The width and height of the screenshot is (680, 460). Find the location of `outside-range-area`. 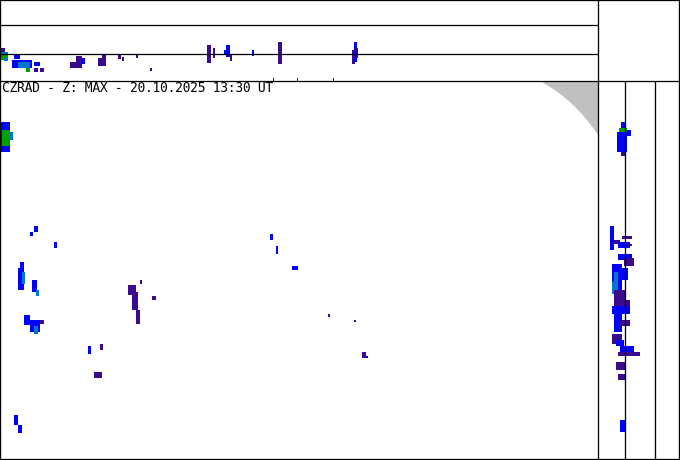

outside-range-area is located at coordinates (569, 108).